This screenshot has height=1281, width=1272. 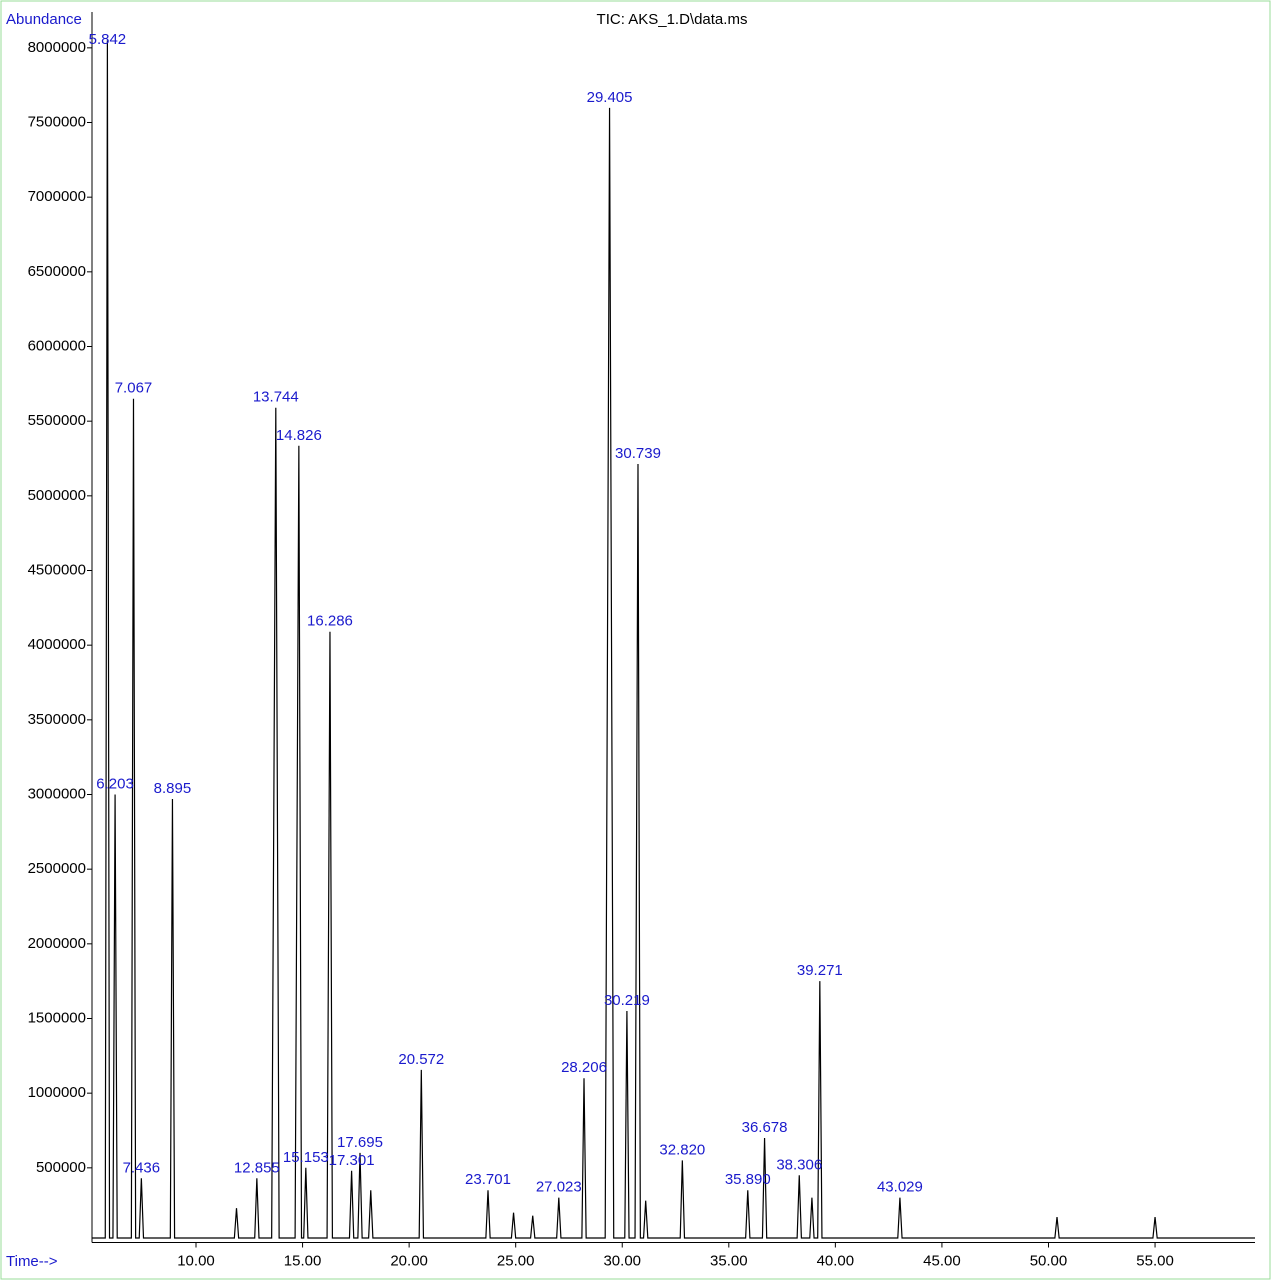 What do you see at coordinates (330, 621) in the screenshot?
I see `peak-label: 16.286` at bounding box center [330, 621].